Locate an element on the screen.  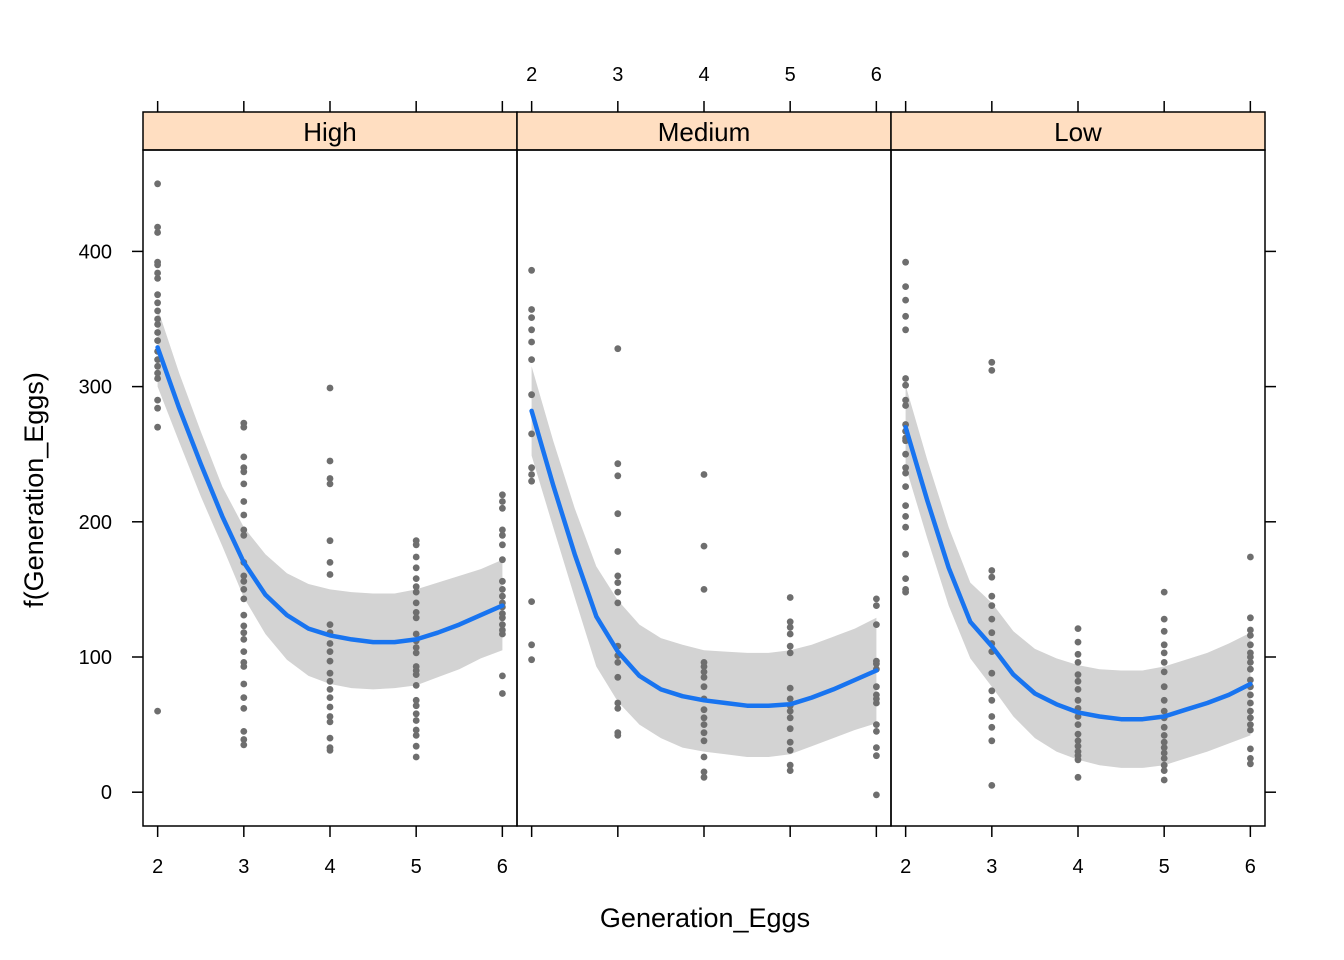
fit-line-medium is located at coordinates (704, 558).